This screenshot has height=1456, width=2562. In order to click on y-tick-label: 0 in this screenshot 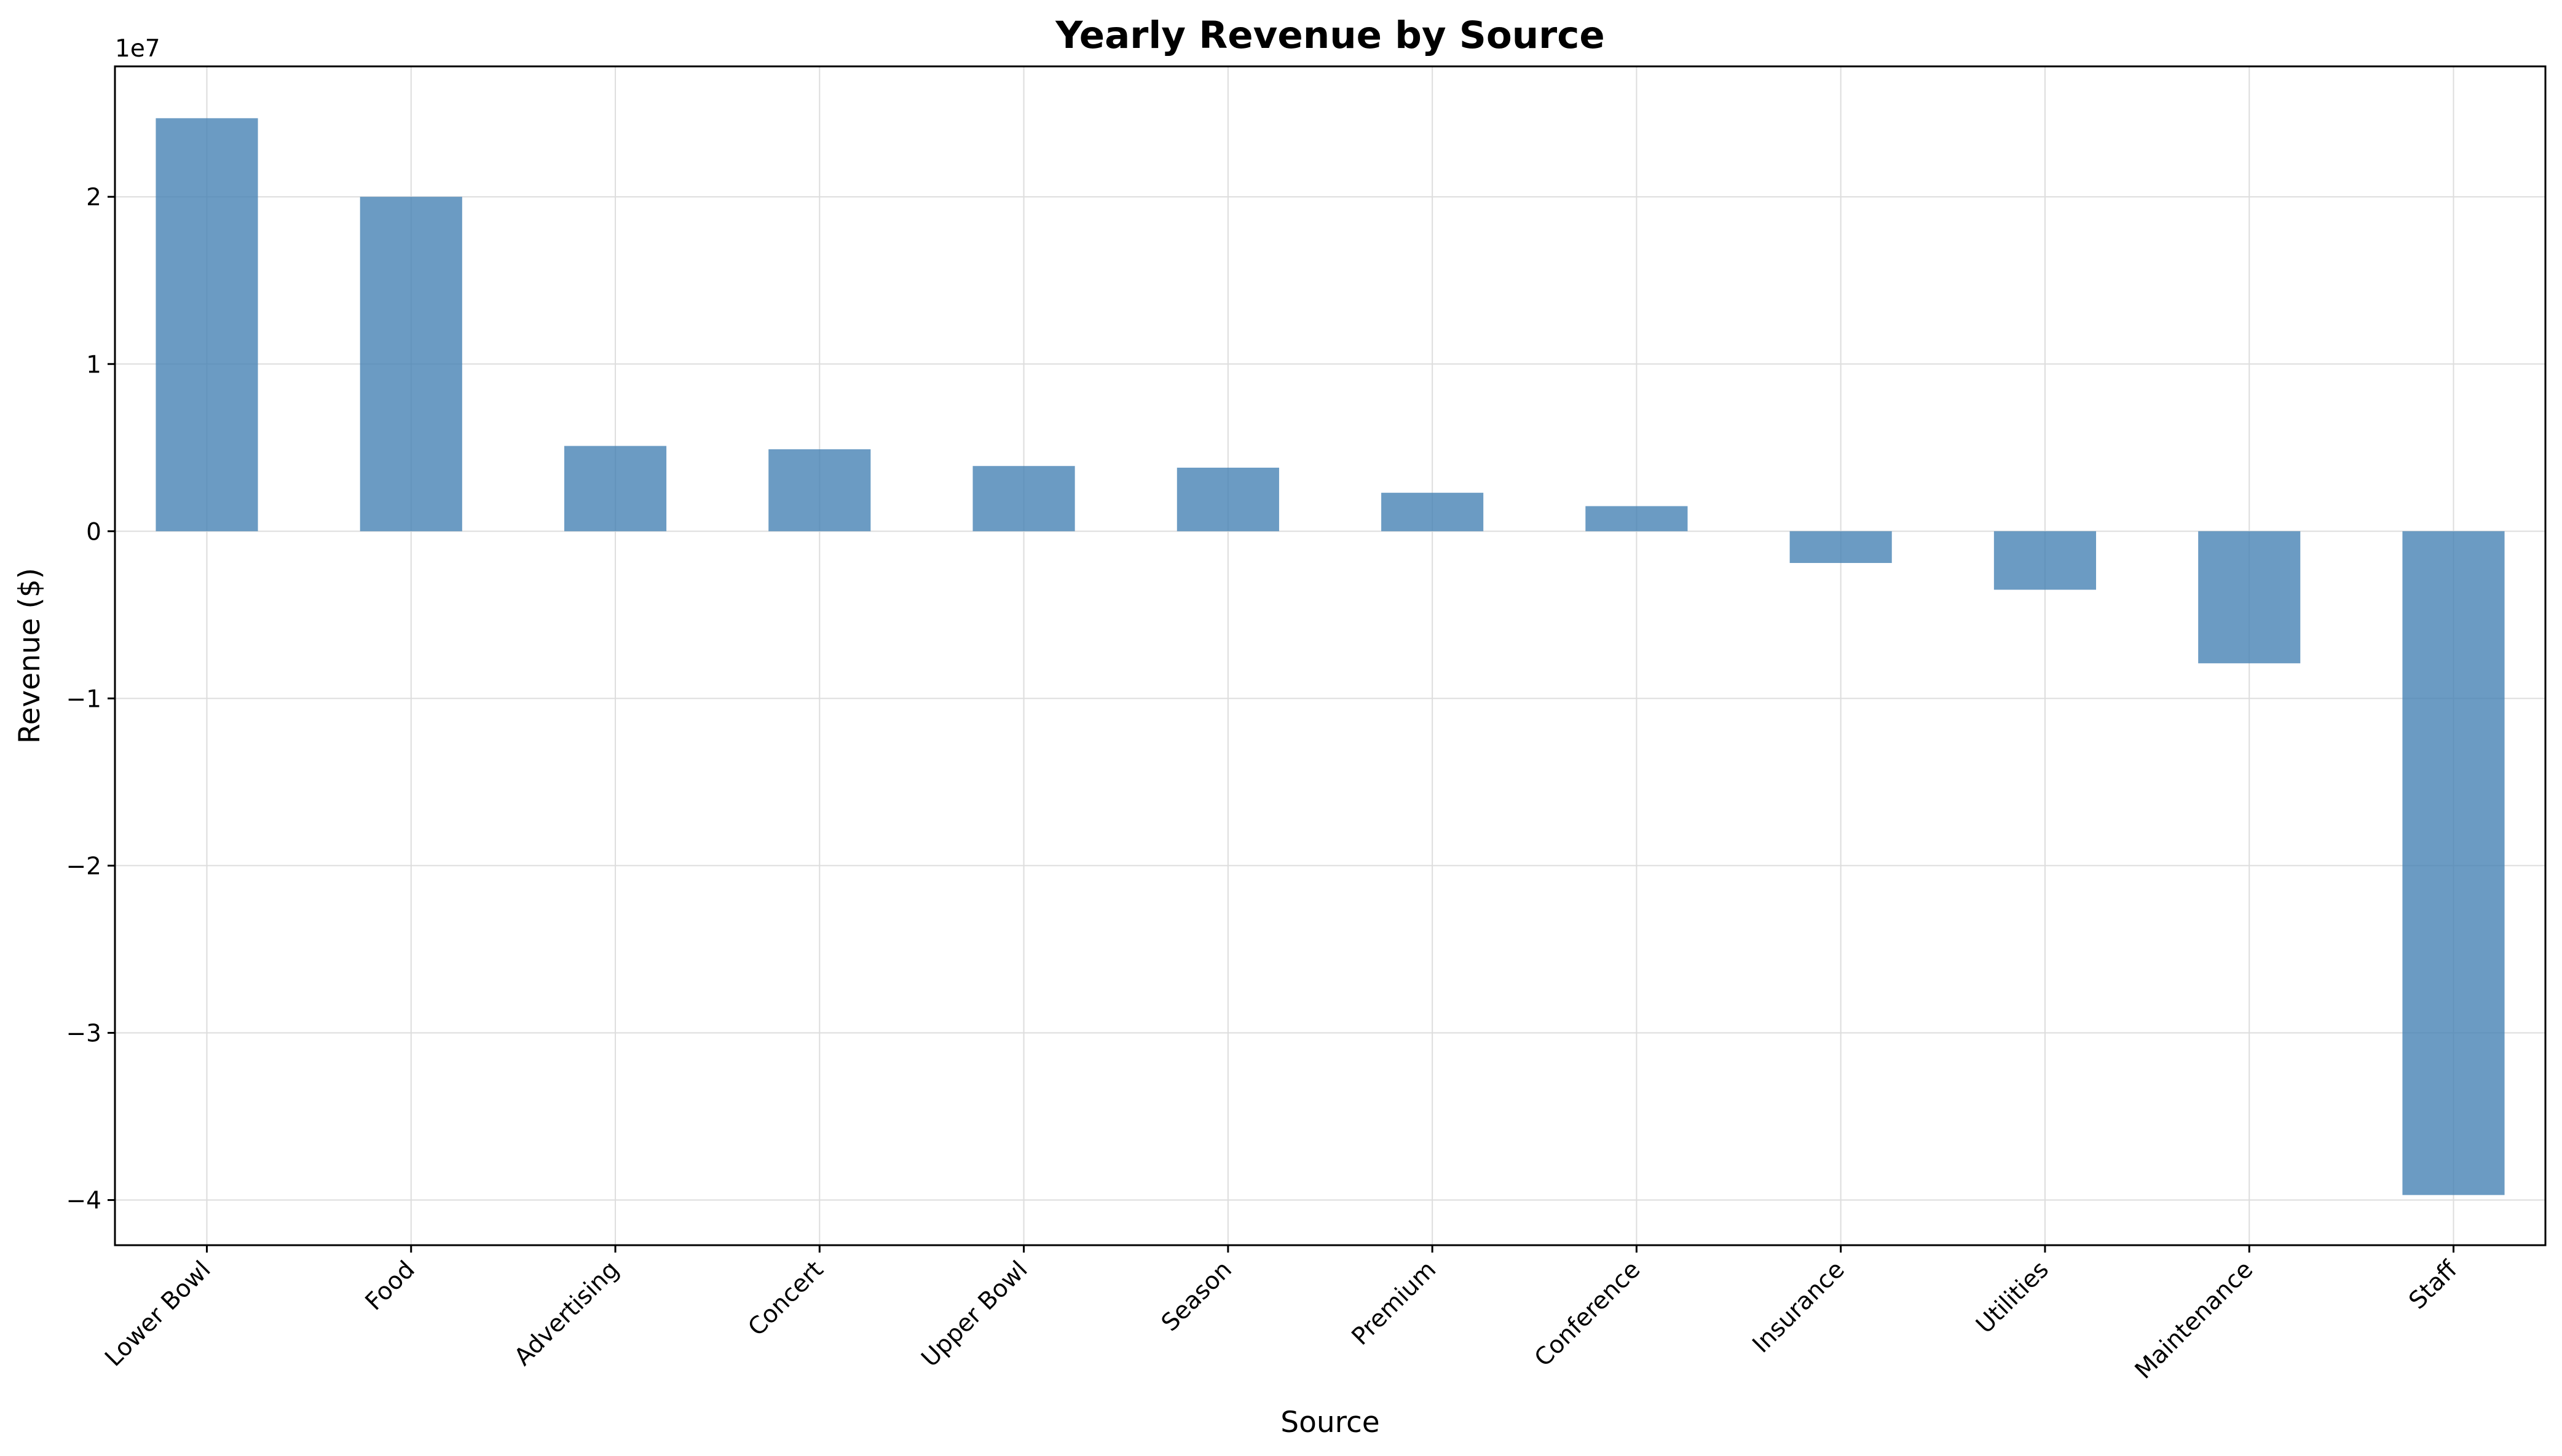, I will do `click(94, 532)`.